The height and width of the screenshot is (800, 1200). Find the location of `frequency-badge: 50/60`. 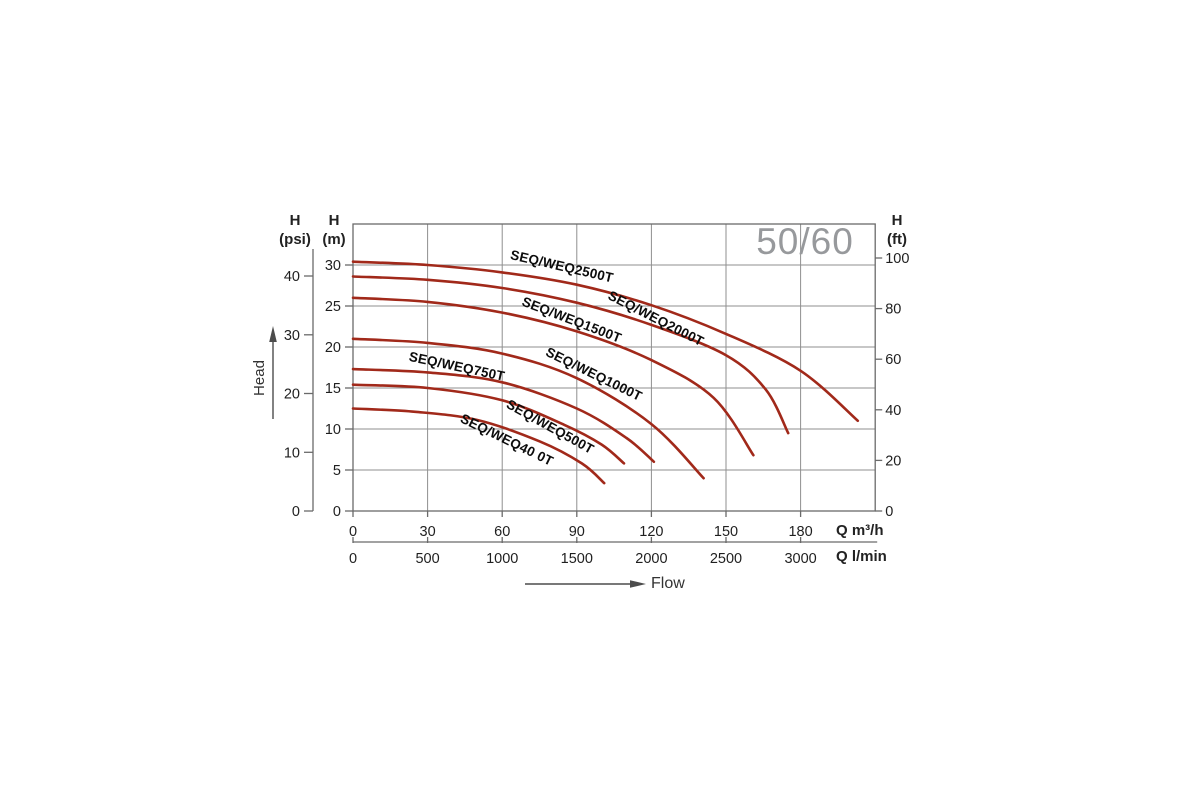

frequency-badge: 50/60 is located at coordinates (805, 241).